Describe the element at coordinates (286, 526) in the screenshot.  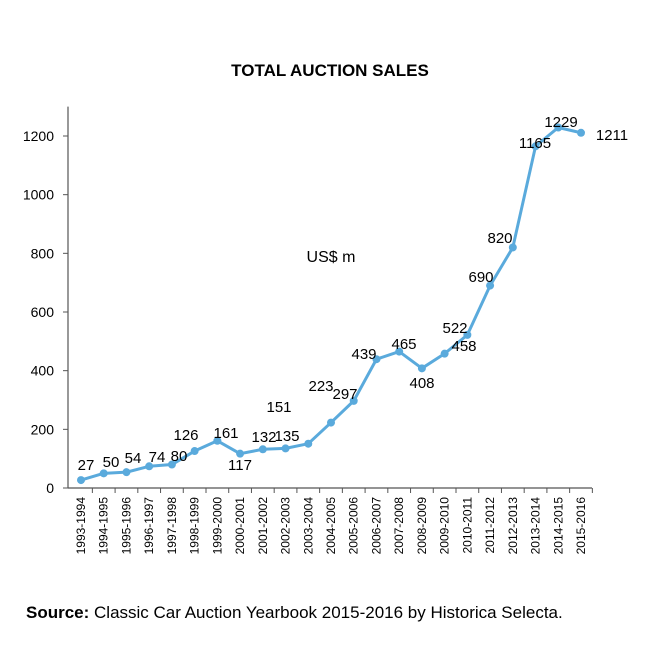
I see `x-tick-label: 2002-2003` at that location.